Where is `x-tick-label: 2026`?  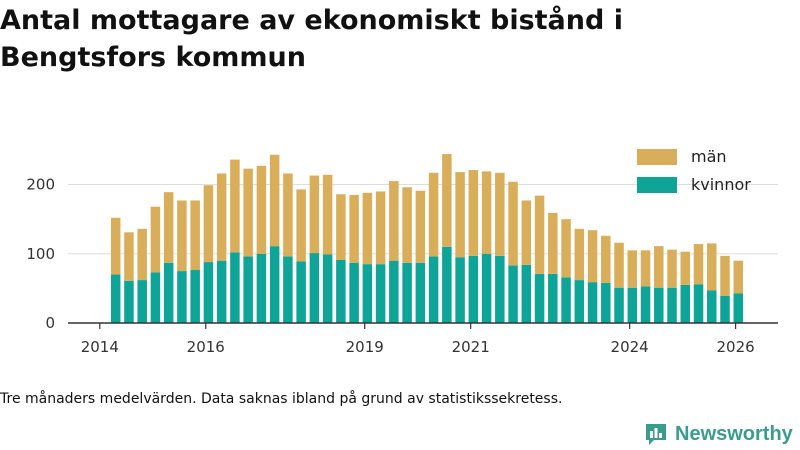
x-tick-label: 2026 is located at coordinates (736, 347).